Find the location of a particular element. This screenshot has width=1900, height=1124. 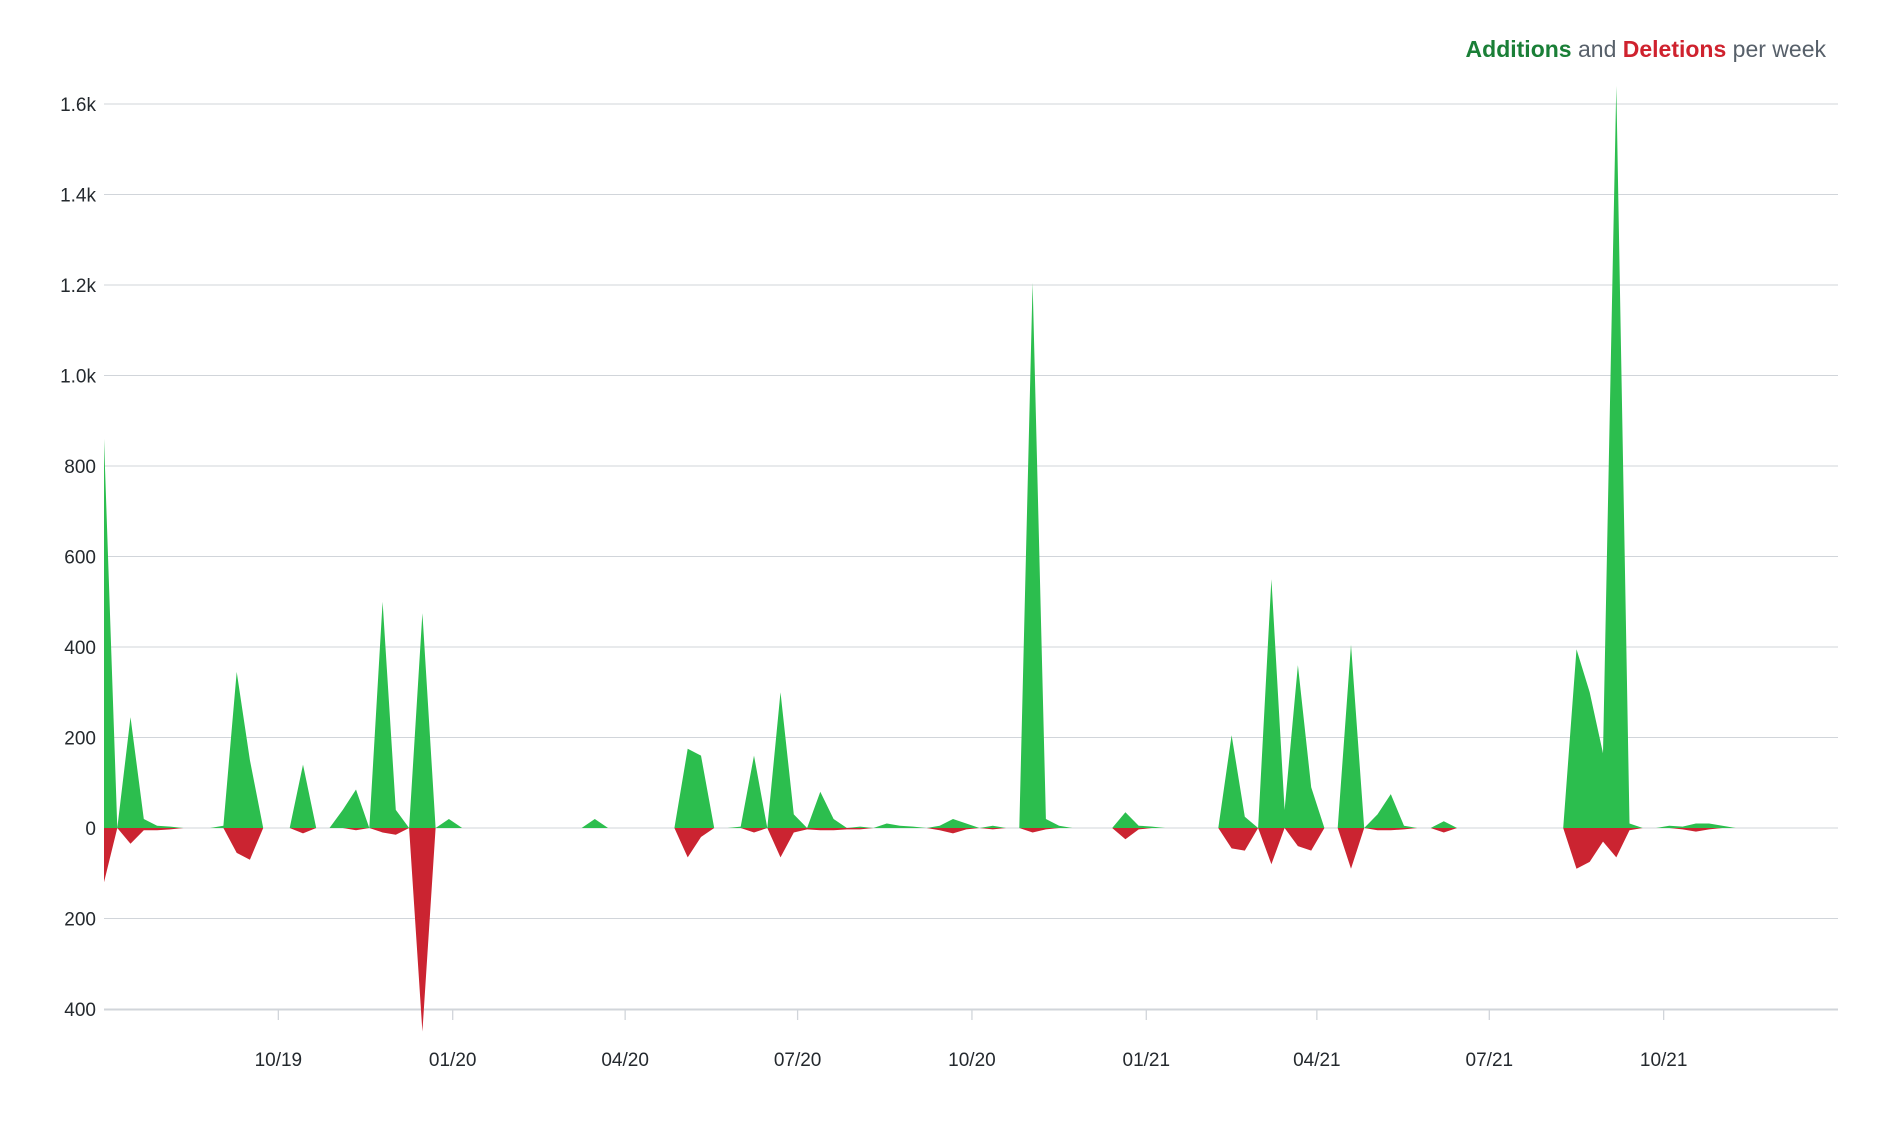

y-tick-label: 0 is located at coordinates (90, 829).